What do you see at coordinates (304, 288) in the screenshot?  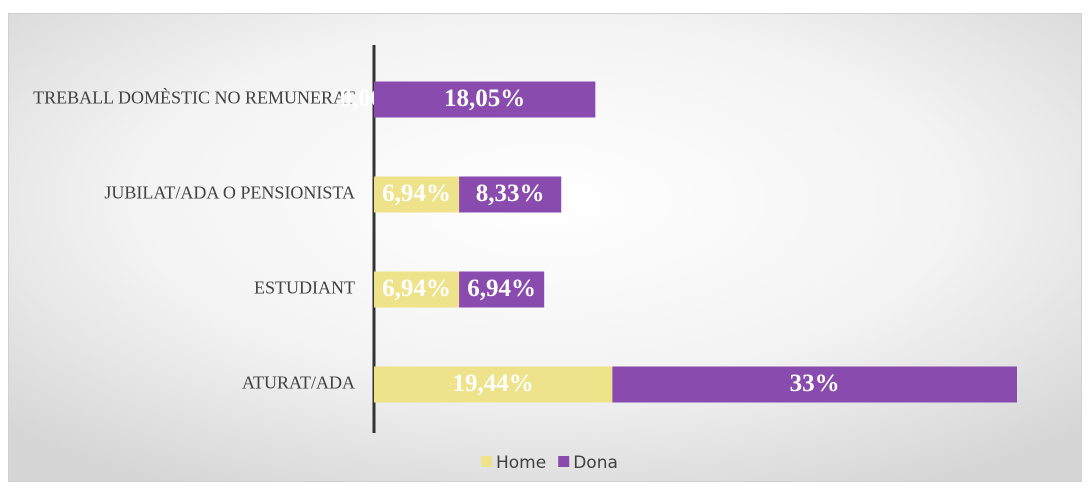 I see `category-label: ESTUDIANT` at bounding box center [304, 288].